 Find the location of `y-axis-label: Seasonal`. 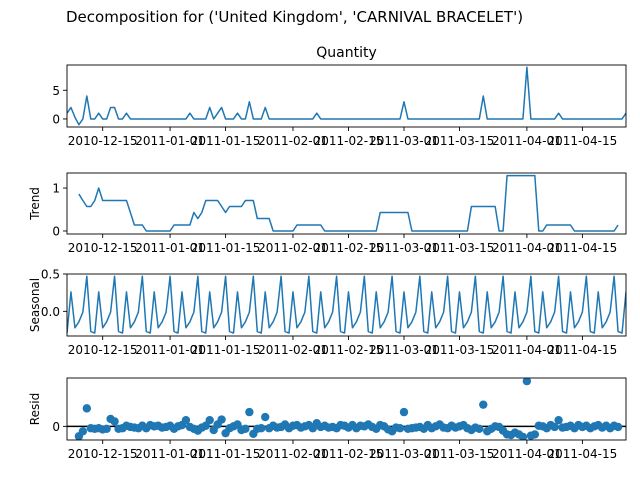

y-axis-label: Seasonal is located at coordinates (35, 305).